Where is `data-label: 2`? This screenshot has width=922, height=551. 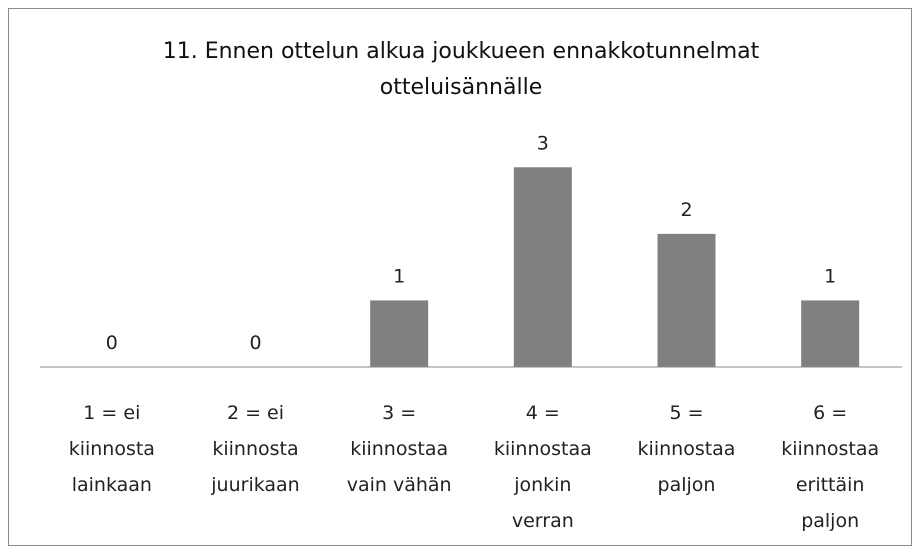 data-label: 2 is located at coordinates (686, 210).